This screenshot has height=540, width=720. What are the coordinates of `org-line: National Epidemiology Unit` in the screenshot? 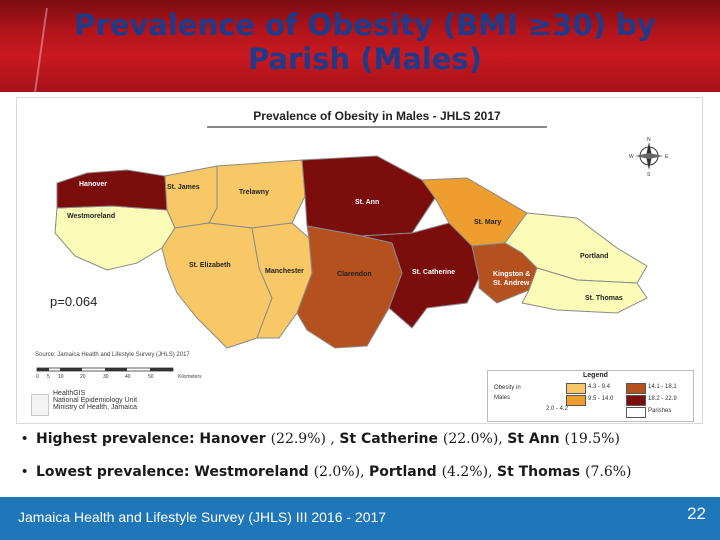 It's located at (95, 400).